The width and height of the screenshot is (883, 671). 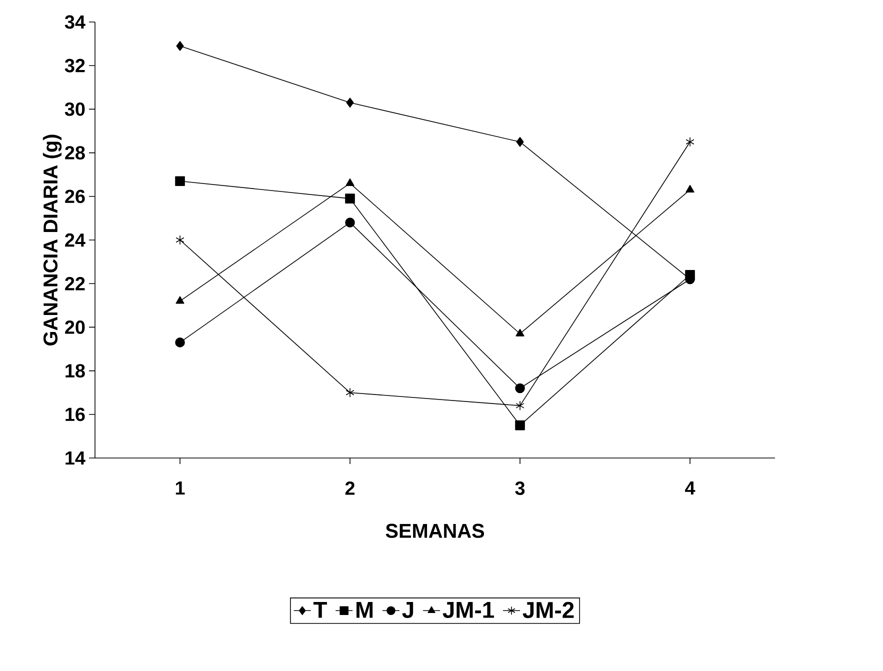 I want to click on legend-label: JM-2, so click(x=548, y=610).